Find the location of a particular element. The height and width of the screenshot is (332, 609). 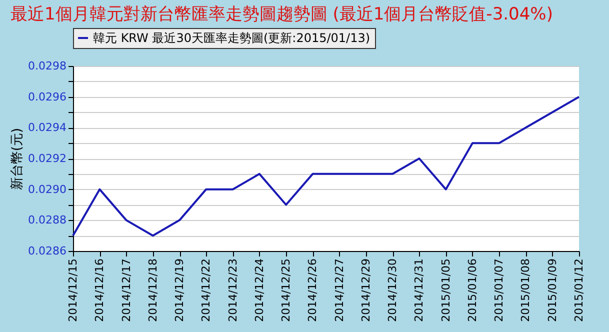

y-tick-label: 0.0286 is located at coordinates (47, 251).